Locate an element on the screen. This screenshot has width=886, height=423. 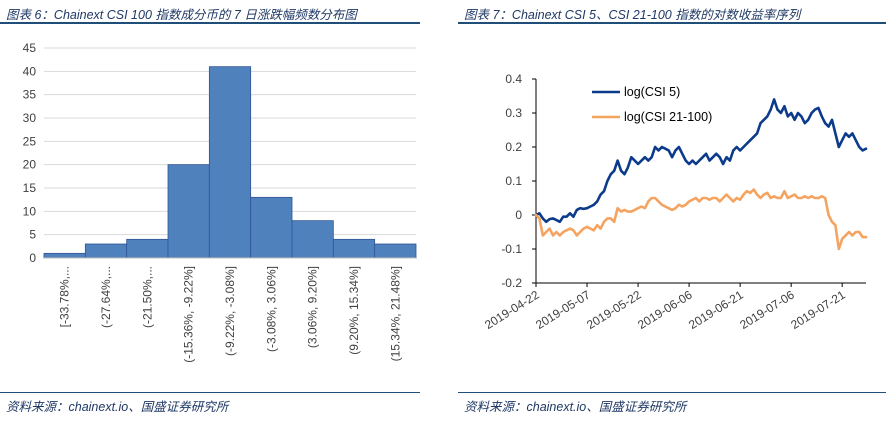
y-tick-label: 20 is located at coordinates (30, 165).